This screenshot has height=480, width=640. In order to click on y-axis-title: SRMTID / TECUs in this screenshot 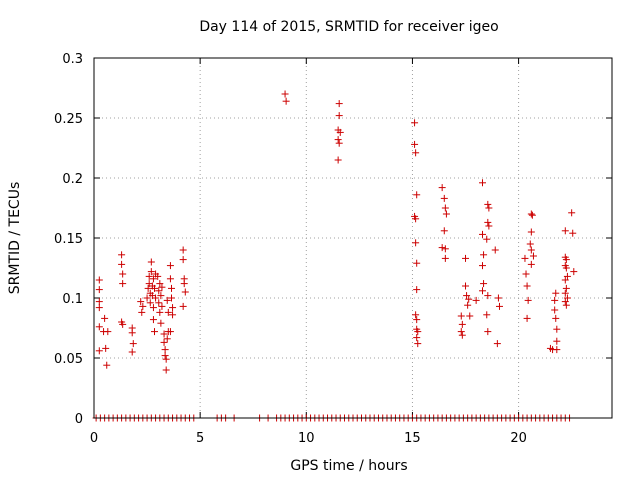, I will do `click(15, 238)`.